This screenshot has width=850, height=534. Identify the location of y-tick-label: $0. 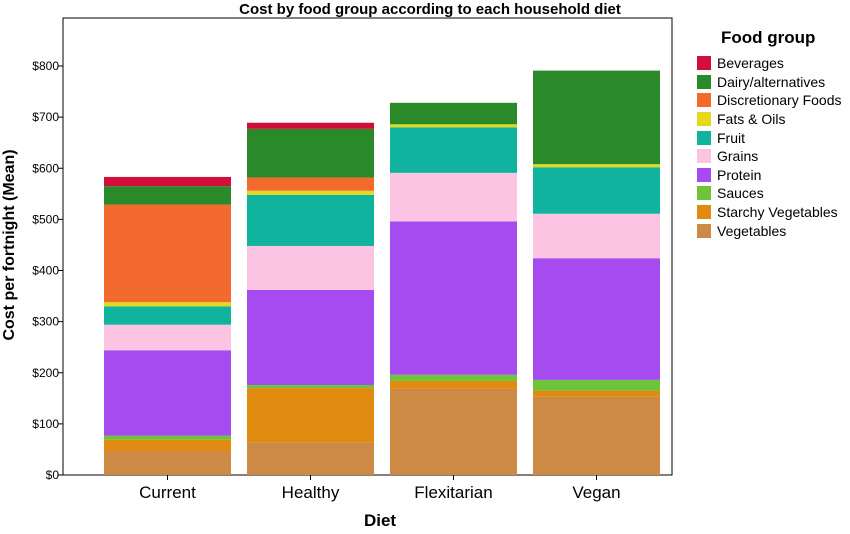
(53, 475).